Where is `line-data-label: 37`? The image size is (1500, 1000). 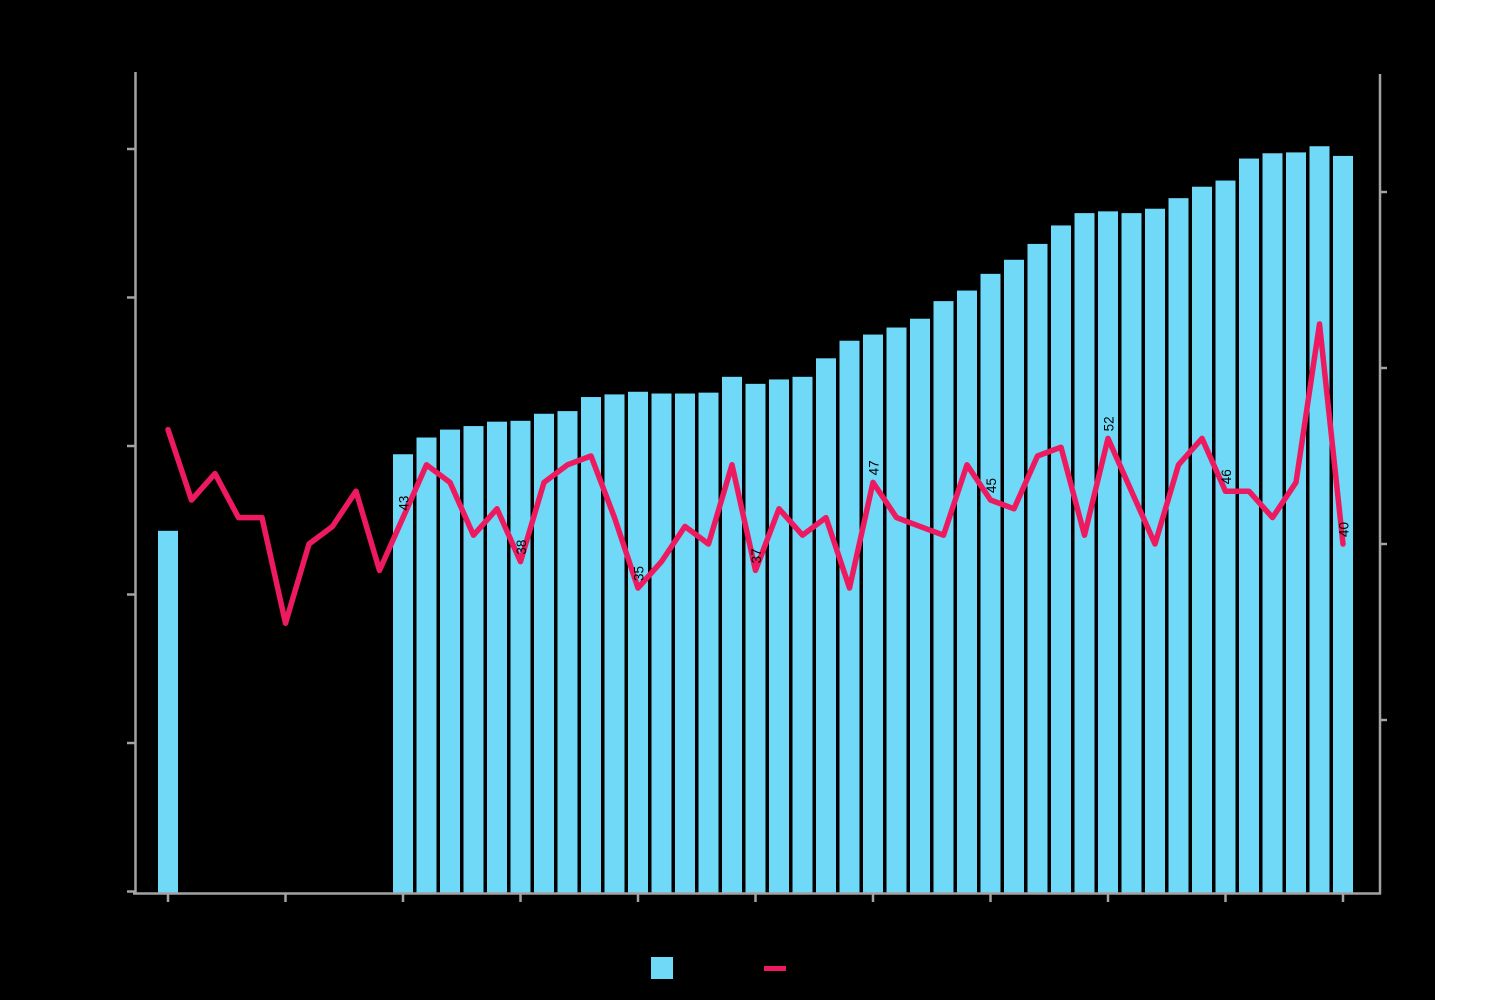 line-data-label: 37 is located at coordinates (756, 555).